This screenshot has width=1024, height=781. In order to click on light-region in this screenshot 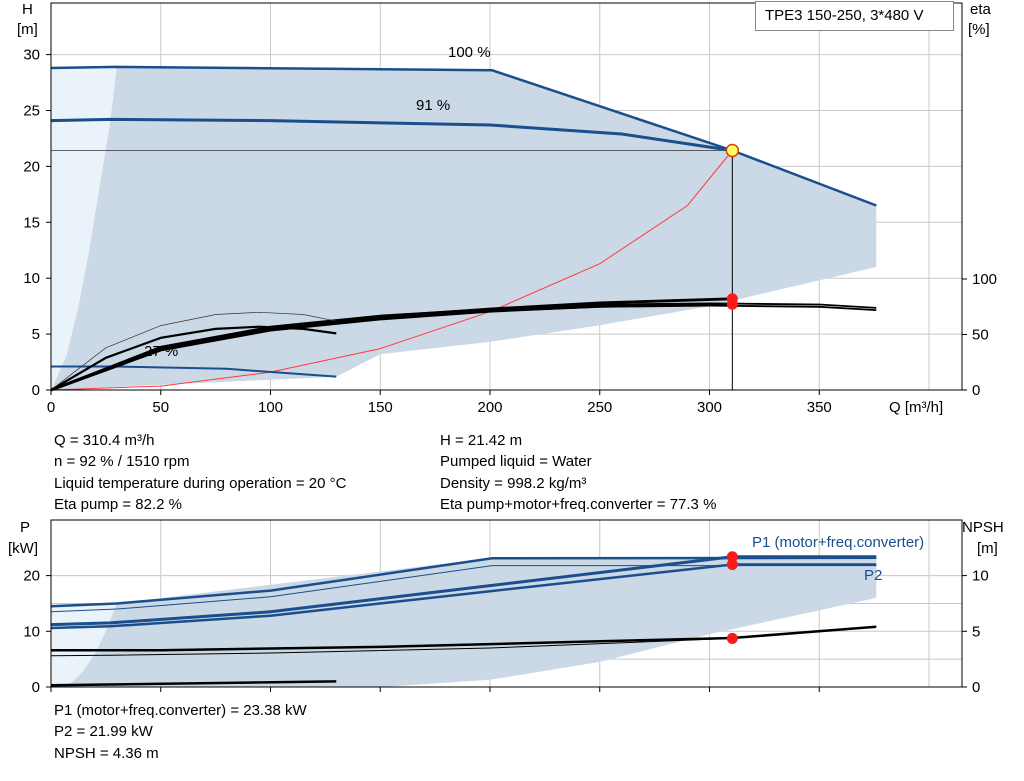, I will do `click(84, 228)`.